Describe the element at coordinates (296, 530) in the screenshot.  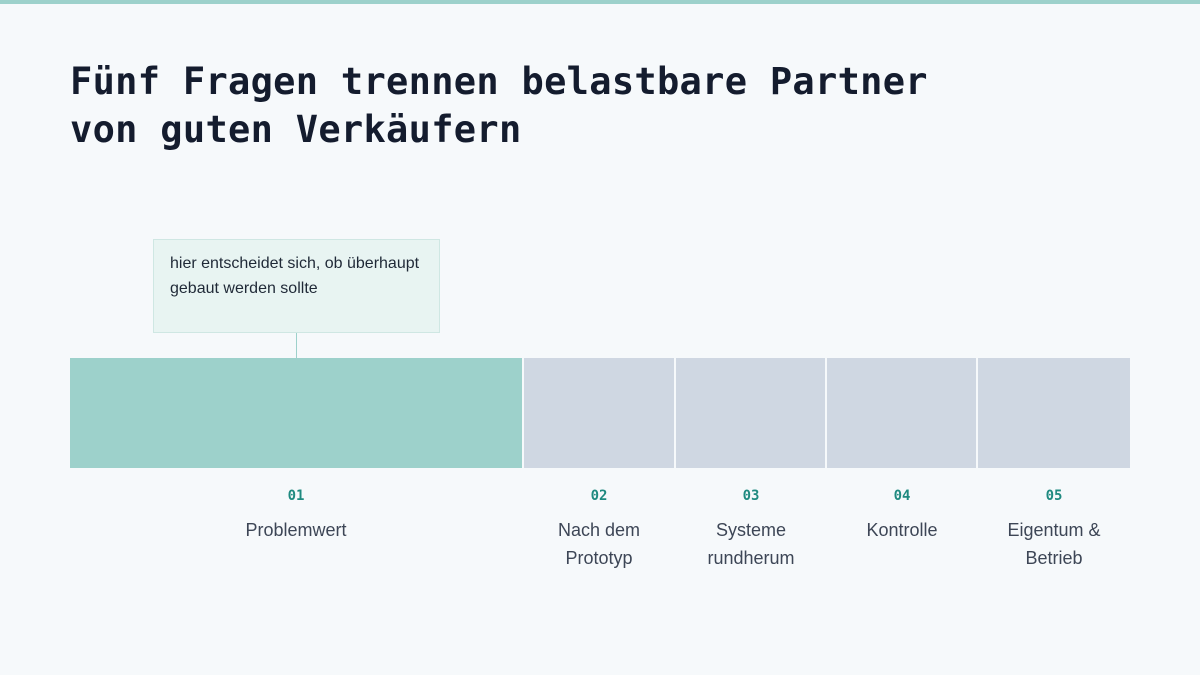
I see `step-title: Problemwert` at that location.